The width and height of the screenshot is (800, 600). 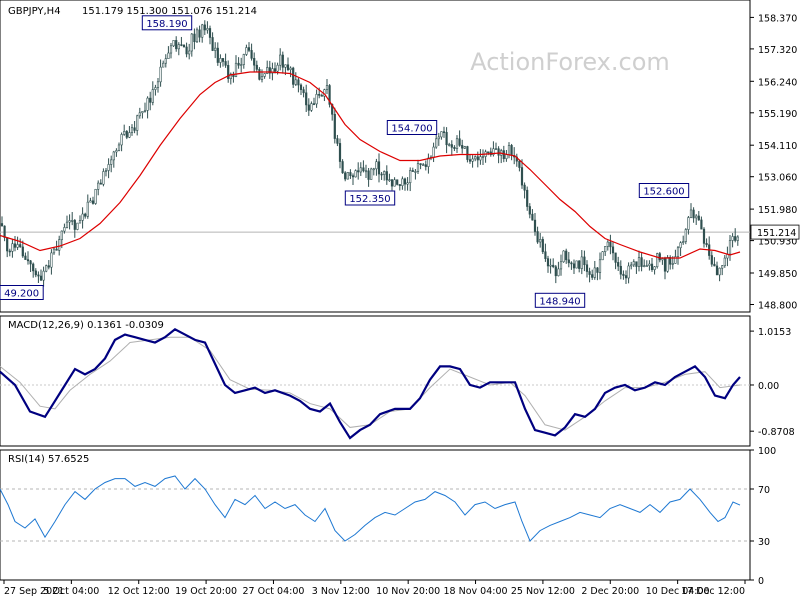 I want to click on price-annotation-label: 148.940, so click(x=559, y=301).